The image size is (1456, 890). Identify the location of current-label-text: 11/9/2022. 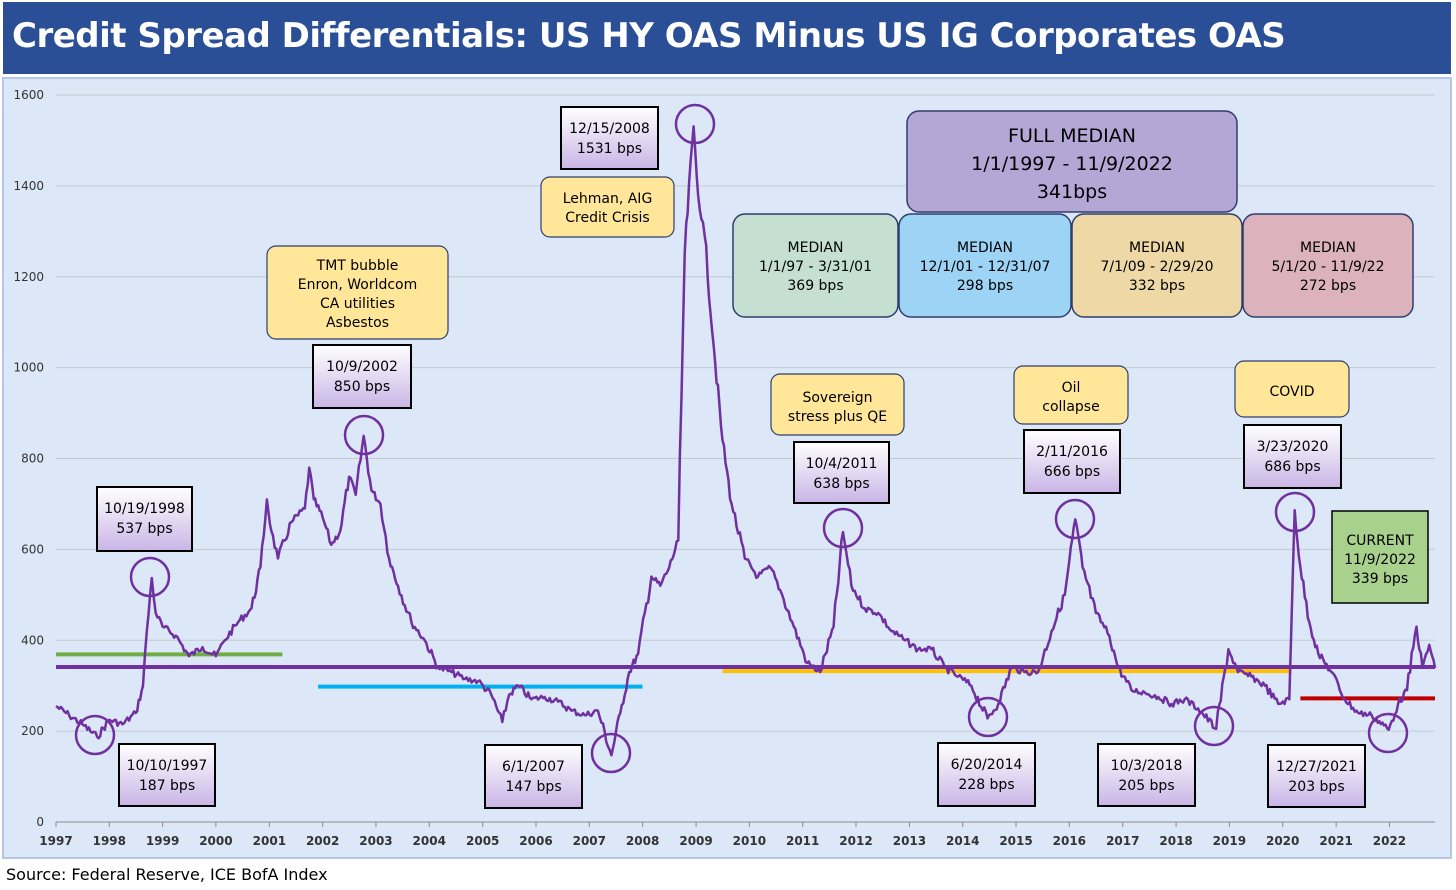
(1380, 560).